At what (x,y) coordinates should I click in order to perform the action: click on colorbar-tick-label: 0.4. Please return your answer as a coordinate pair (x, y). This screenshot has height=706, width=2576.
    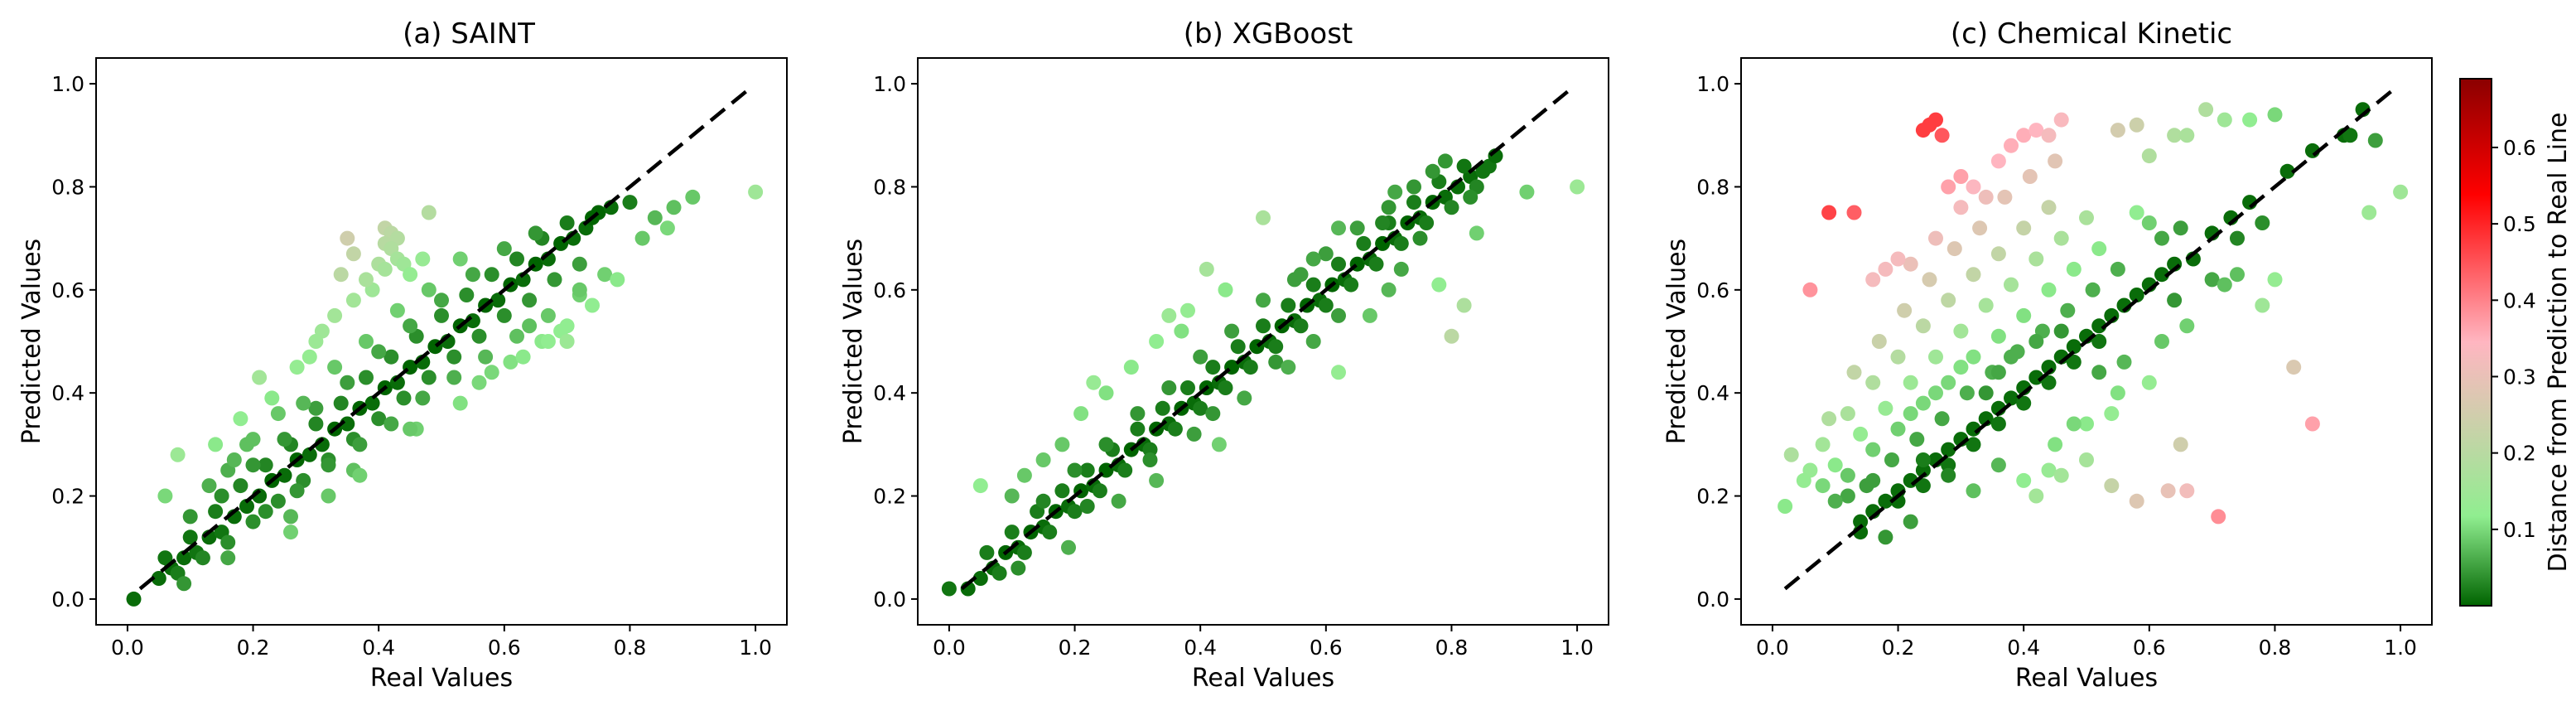
    Looking at the image, I should click on (2519, 300).